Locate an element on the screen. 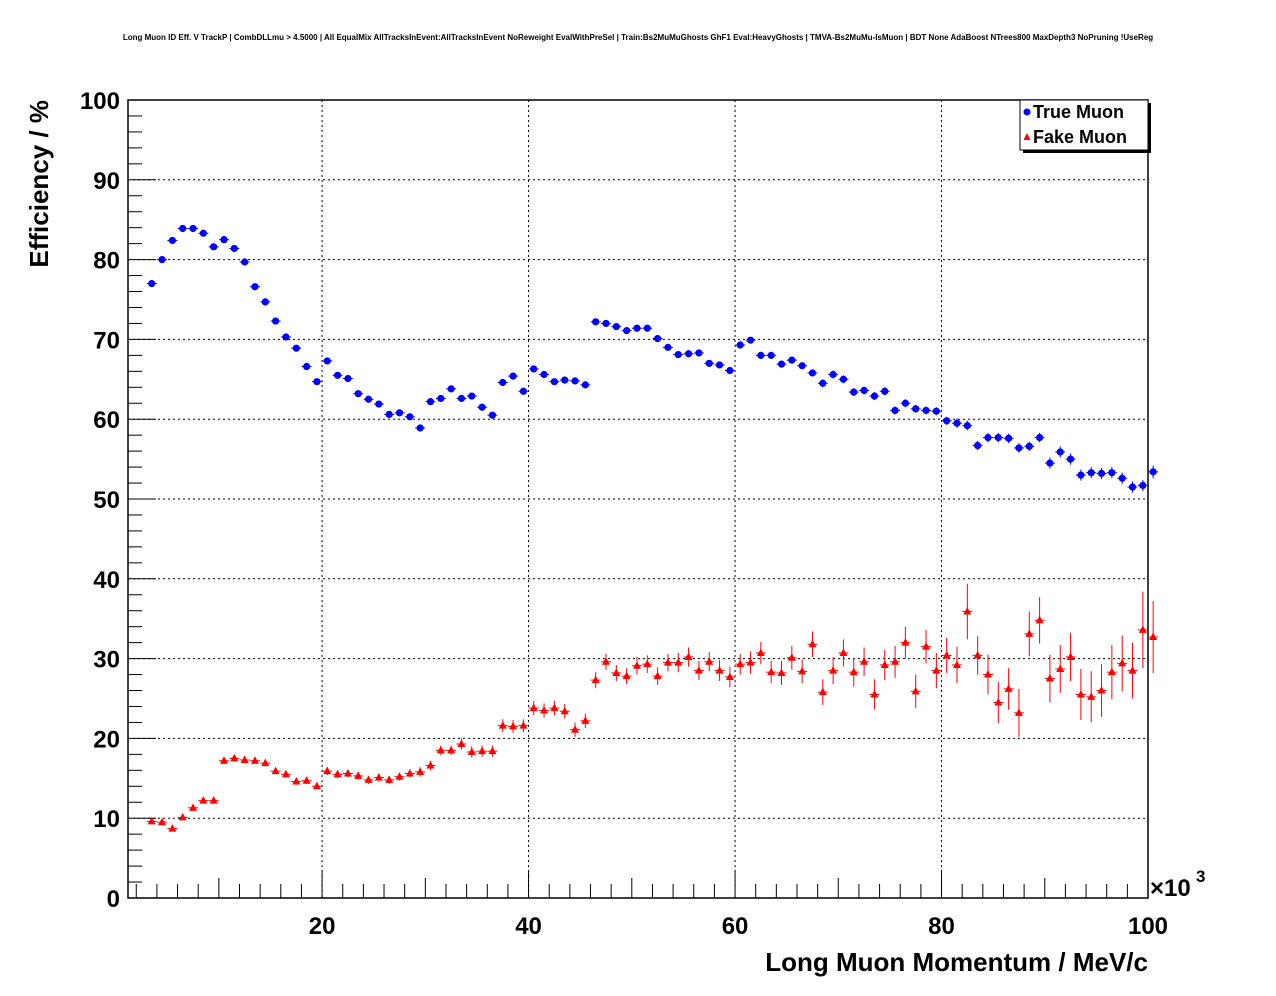  x-tick-label: 80 is located at coordinates (941, 926).